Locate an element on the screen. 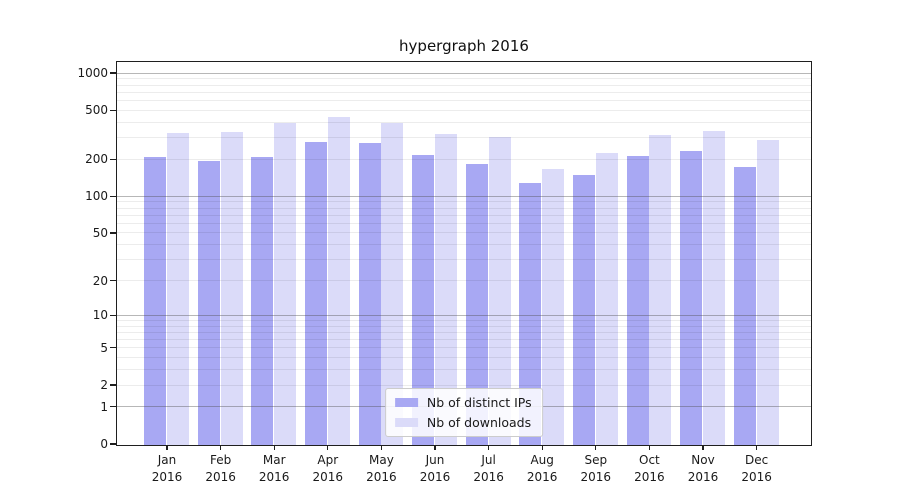  bar-downloads-feb is located at coordinates (231, 288).